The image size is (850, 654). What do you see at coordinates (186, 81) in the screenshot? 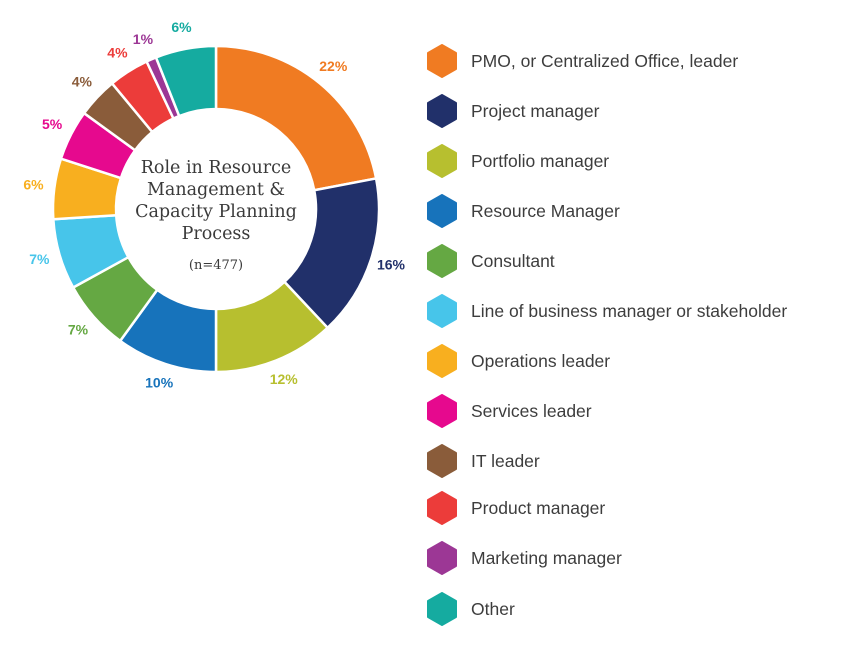
I see `slice-other` at bounding box center [186, 81].